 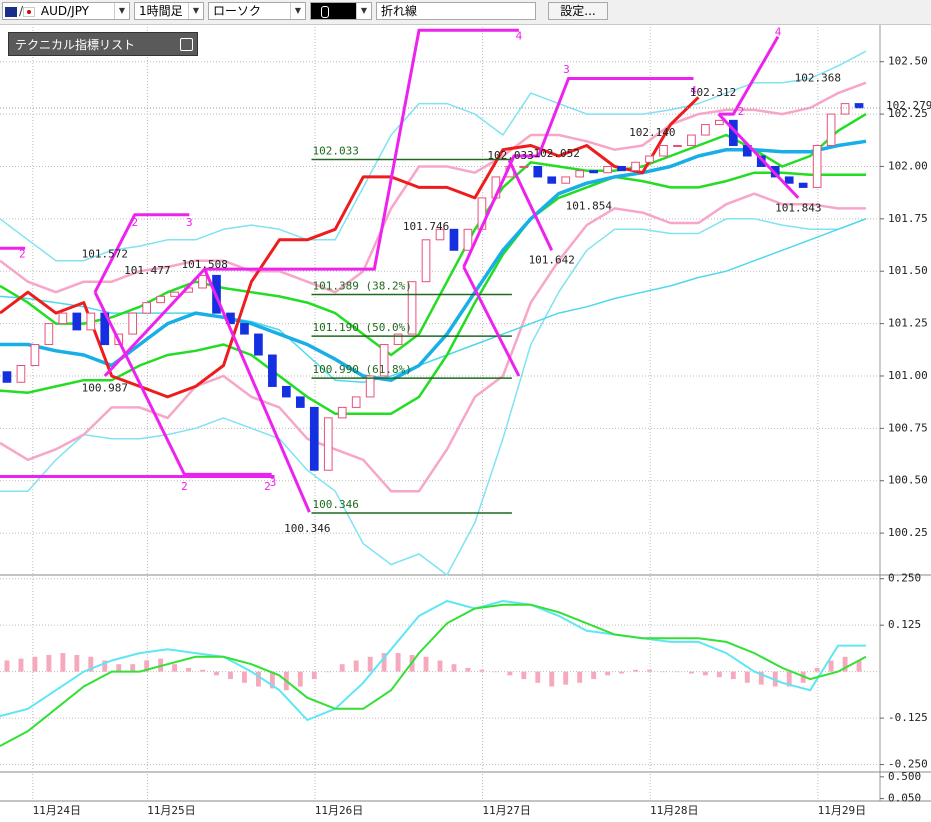 I want to click on y-tick-label: 101.25, so click(x=908, y=323).